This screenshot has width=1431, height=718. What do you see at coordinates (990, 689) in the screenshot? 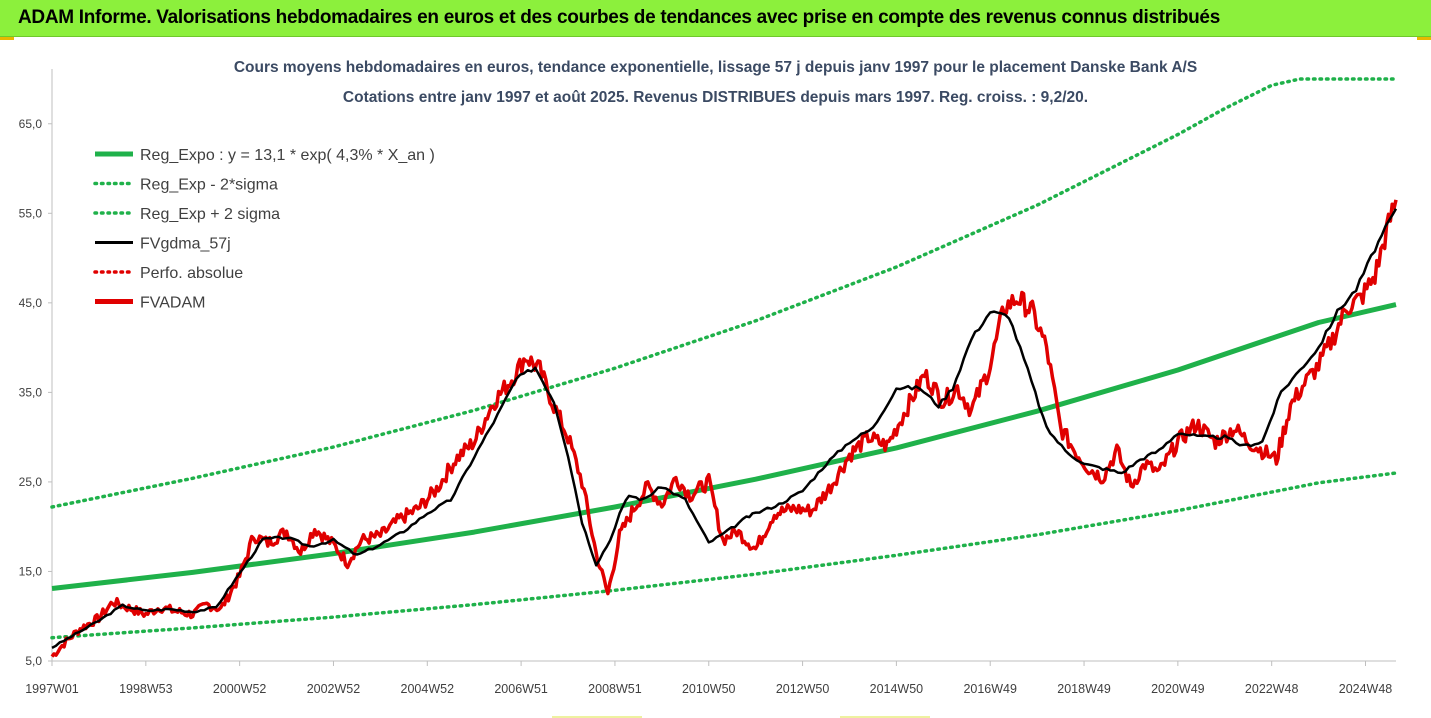
I see `x-tick-label: 2016W49` at bounding box center [990, 689].